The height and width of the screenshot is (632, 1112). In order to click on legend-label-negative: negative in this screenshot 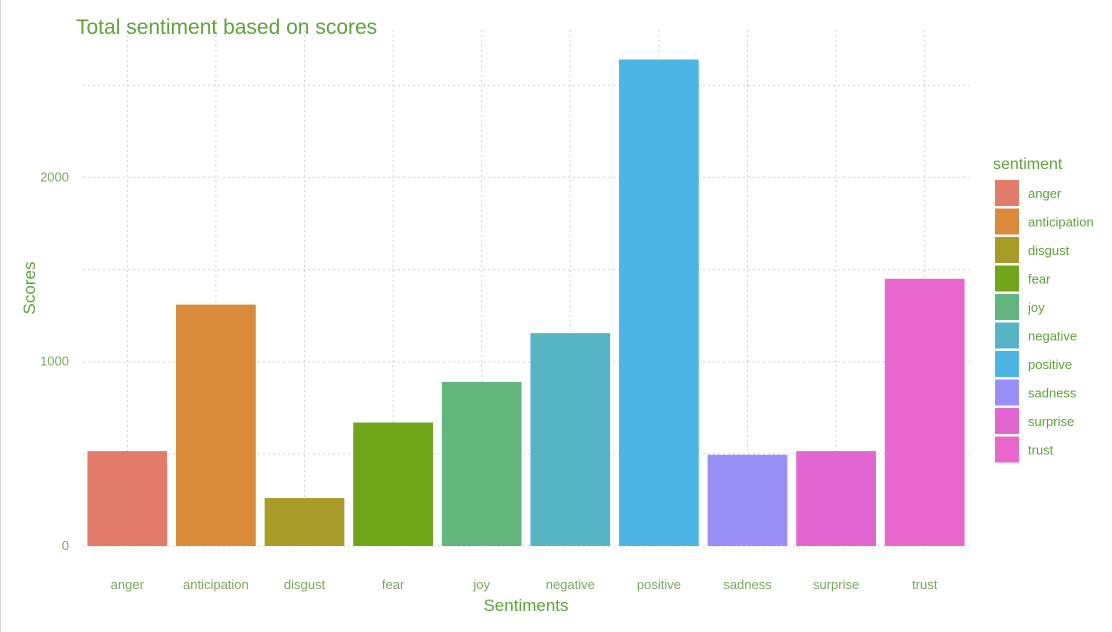, I will do `click(1052, 336)`.